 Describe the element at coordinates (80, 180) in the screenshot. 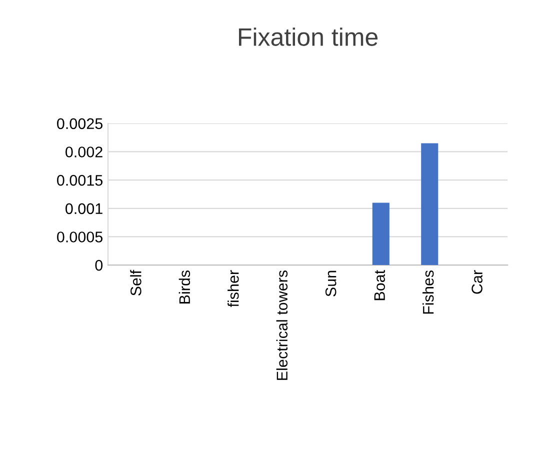

I see `y-tick-label: 0.0015` at that location.